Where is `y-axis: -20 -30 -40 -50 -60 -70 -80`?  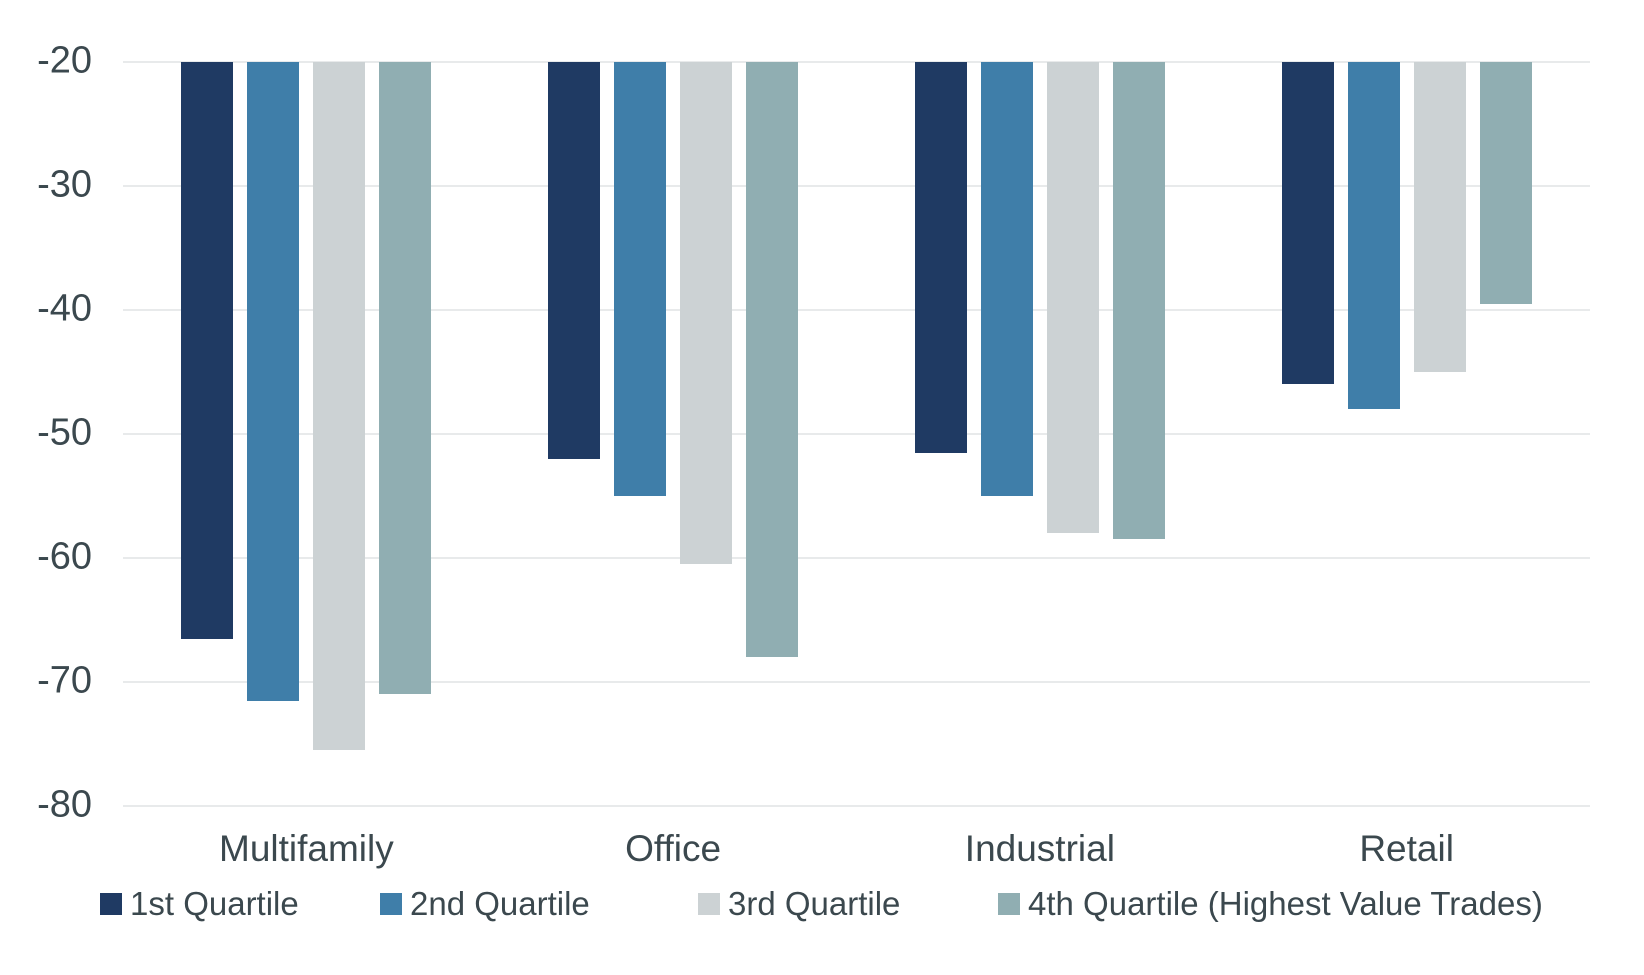
y-axis: -20 -30 -40 -50 -60 -70 -80 is located at coordinates (46, 433).